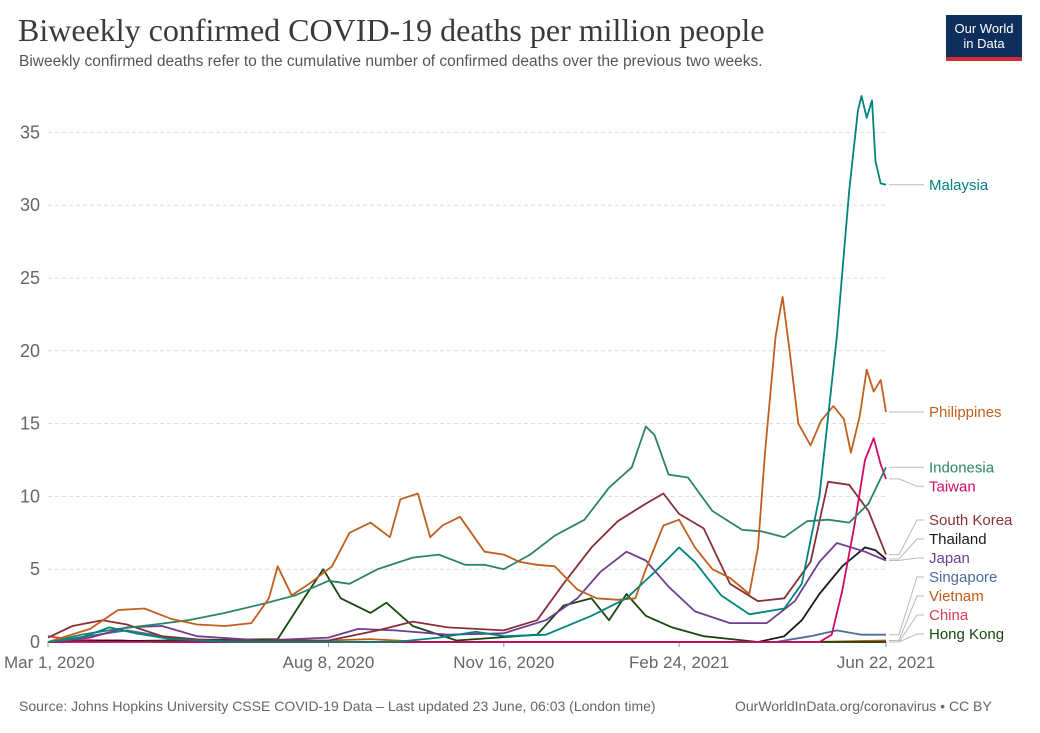  Describe the element at coordinates (952, 486) in the screenshot. I see `end-label-taiwan: Taiwan` at that location.